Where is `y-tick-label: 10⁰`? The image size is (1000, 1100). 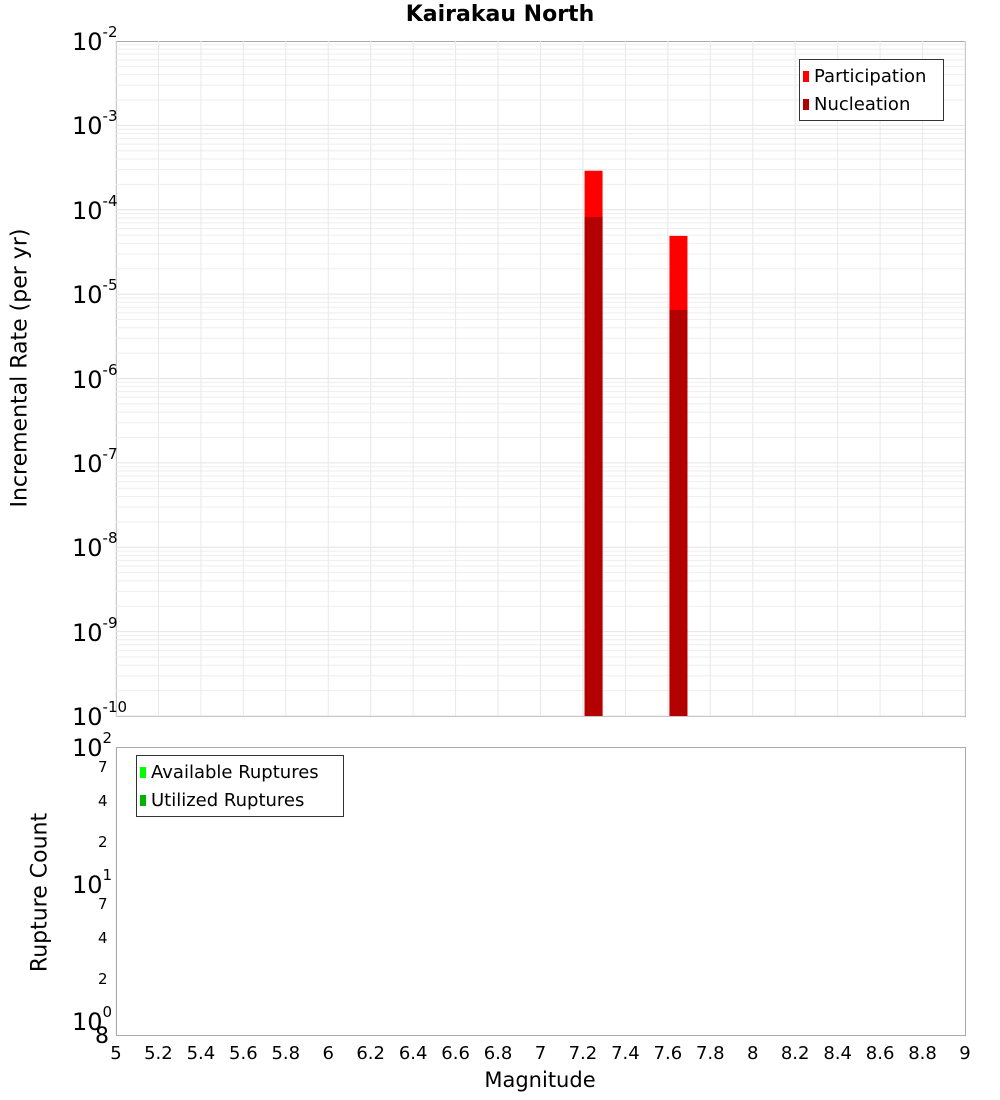 y-tick-label: 10⁰ is located at coordinates (92, 1019).